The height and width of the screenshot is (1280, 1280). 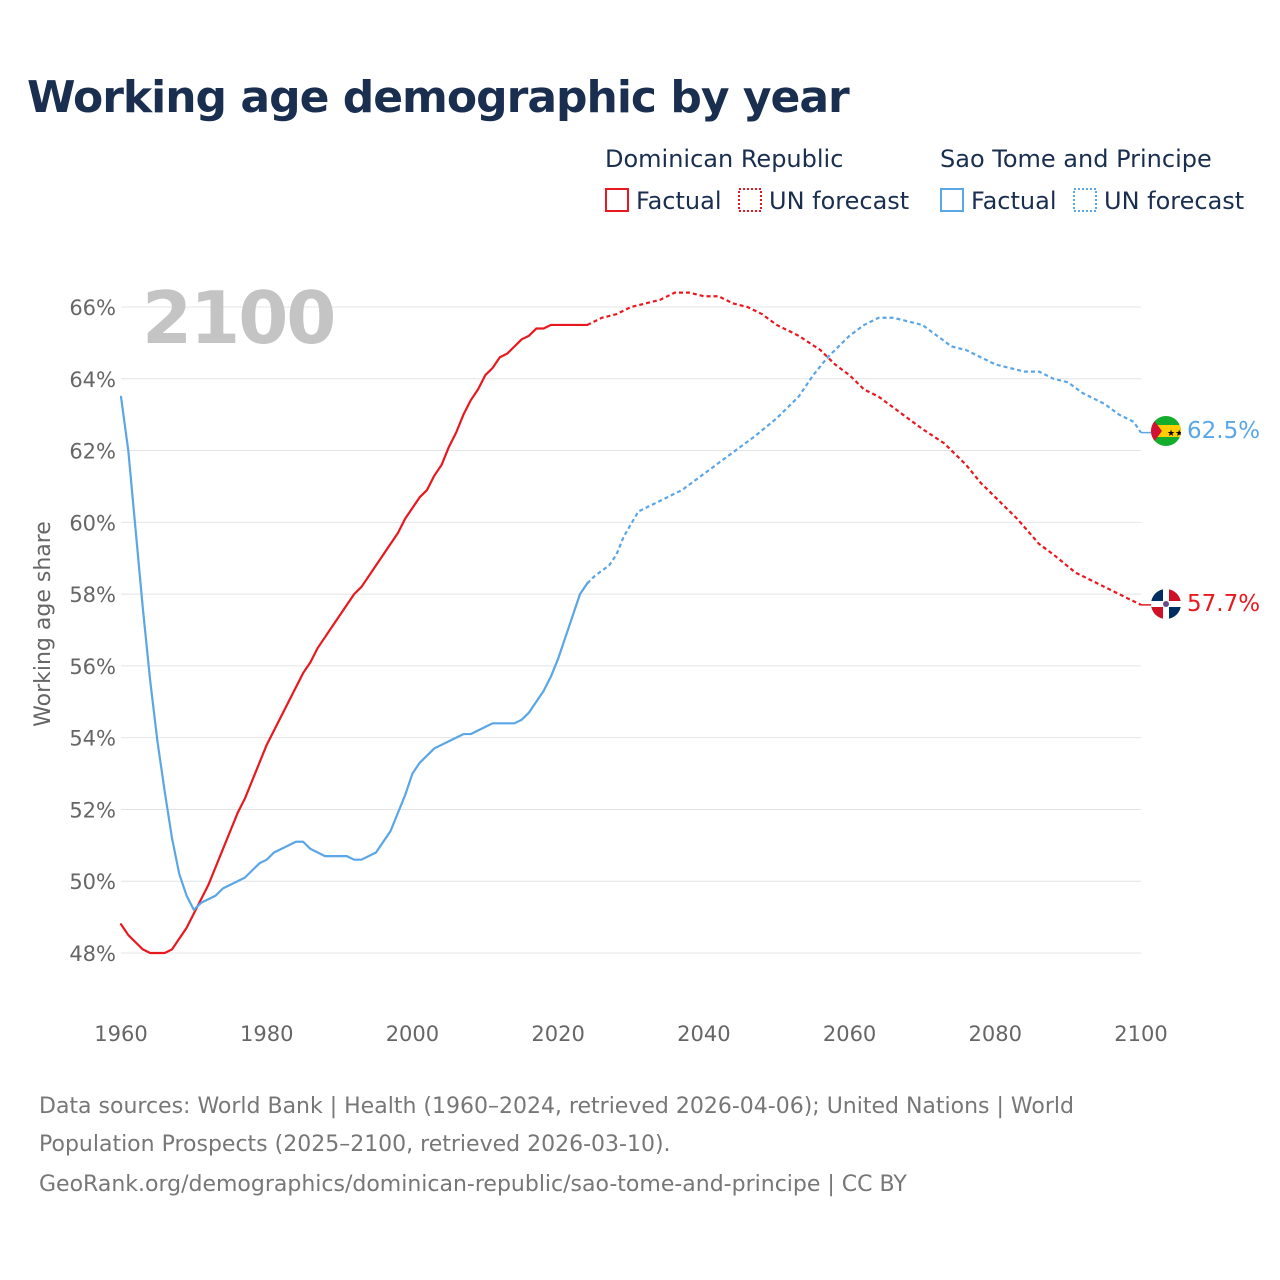 What do you see at coordinates (1085, 200) in the screenshot?
I see `legend-swatch-stp-forecast` at bounding box center [1085, 200].